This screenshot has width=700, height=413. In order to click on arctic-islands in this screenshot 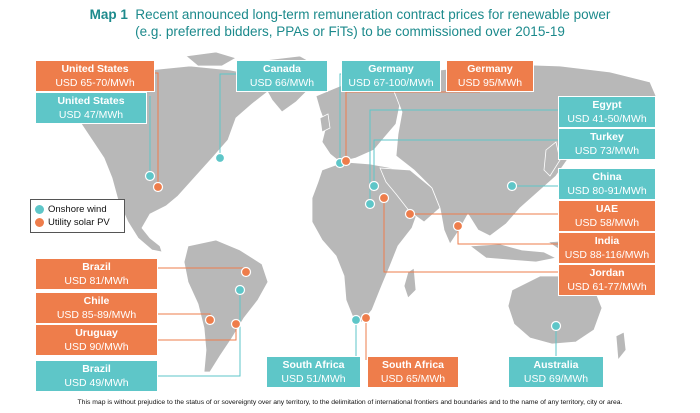, I will do `click(211, 59)`.